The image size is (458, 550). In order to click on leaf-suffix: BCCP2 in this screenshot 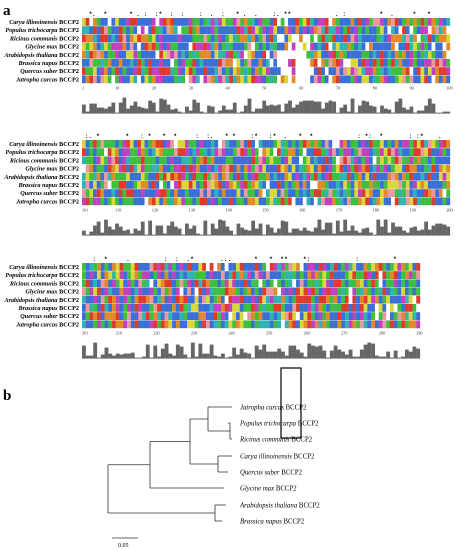, I will do `click(293, 522)`.